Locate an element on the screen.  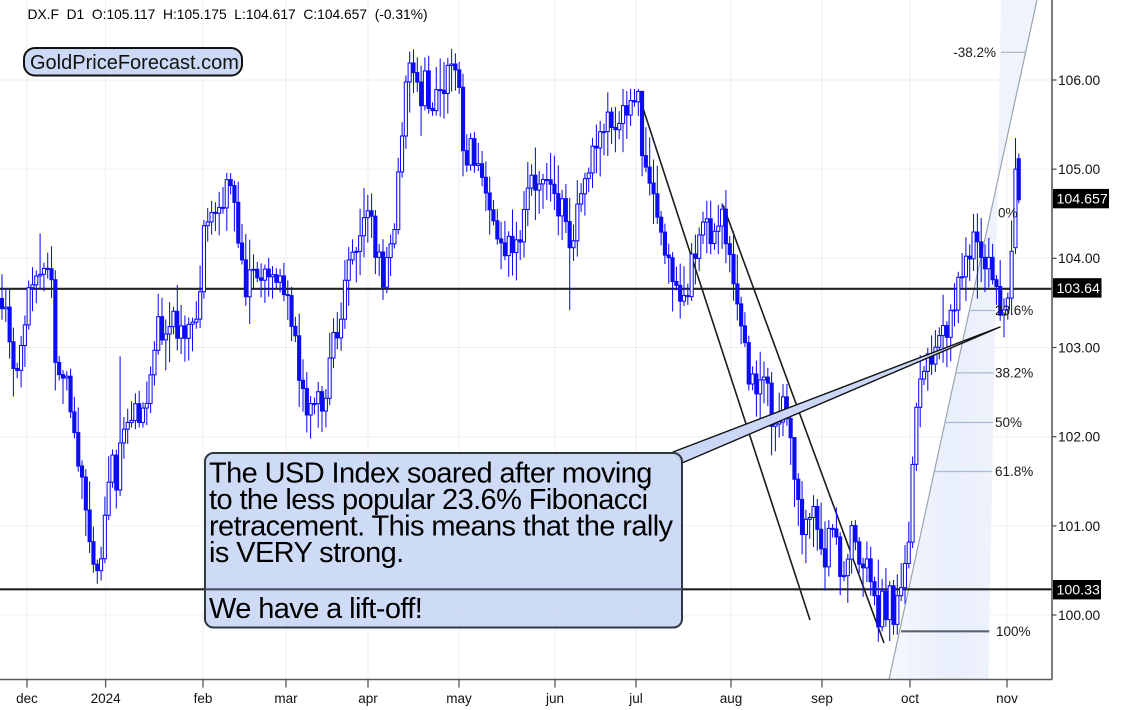
svg-text: 100% is located at coordinates (1013, 631).